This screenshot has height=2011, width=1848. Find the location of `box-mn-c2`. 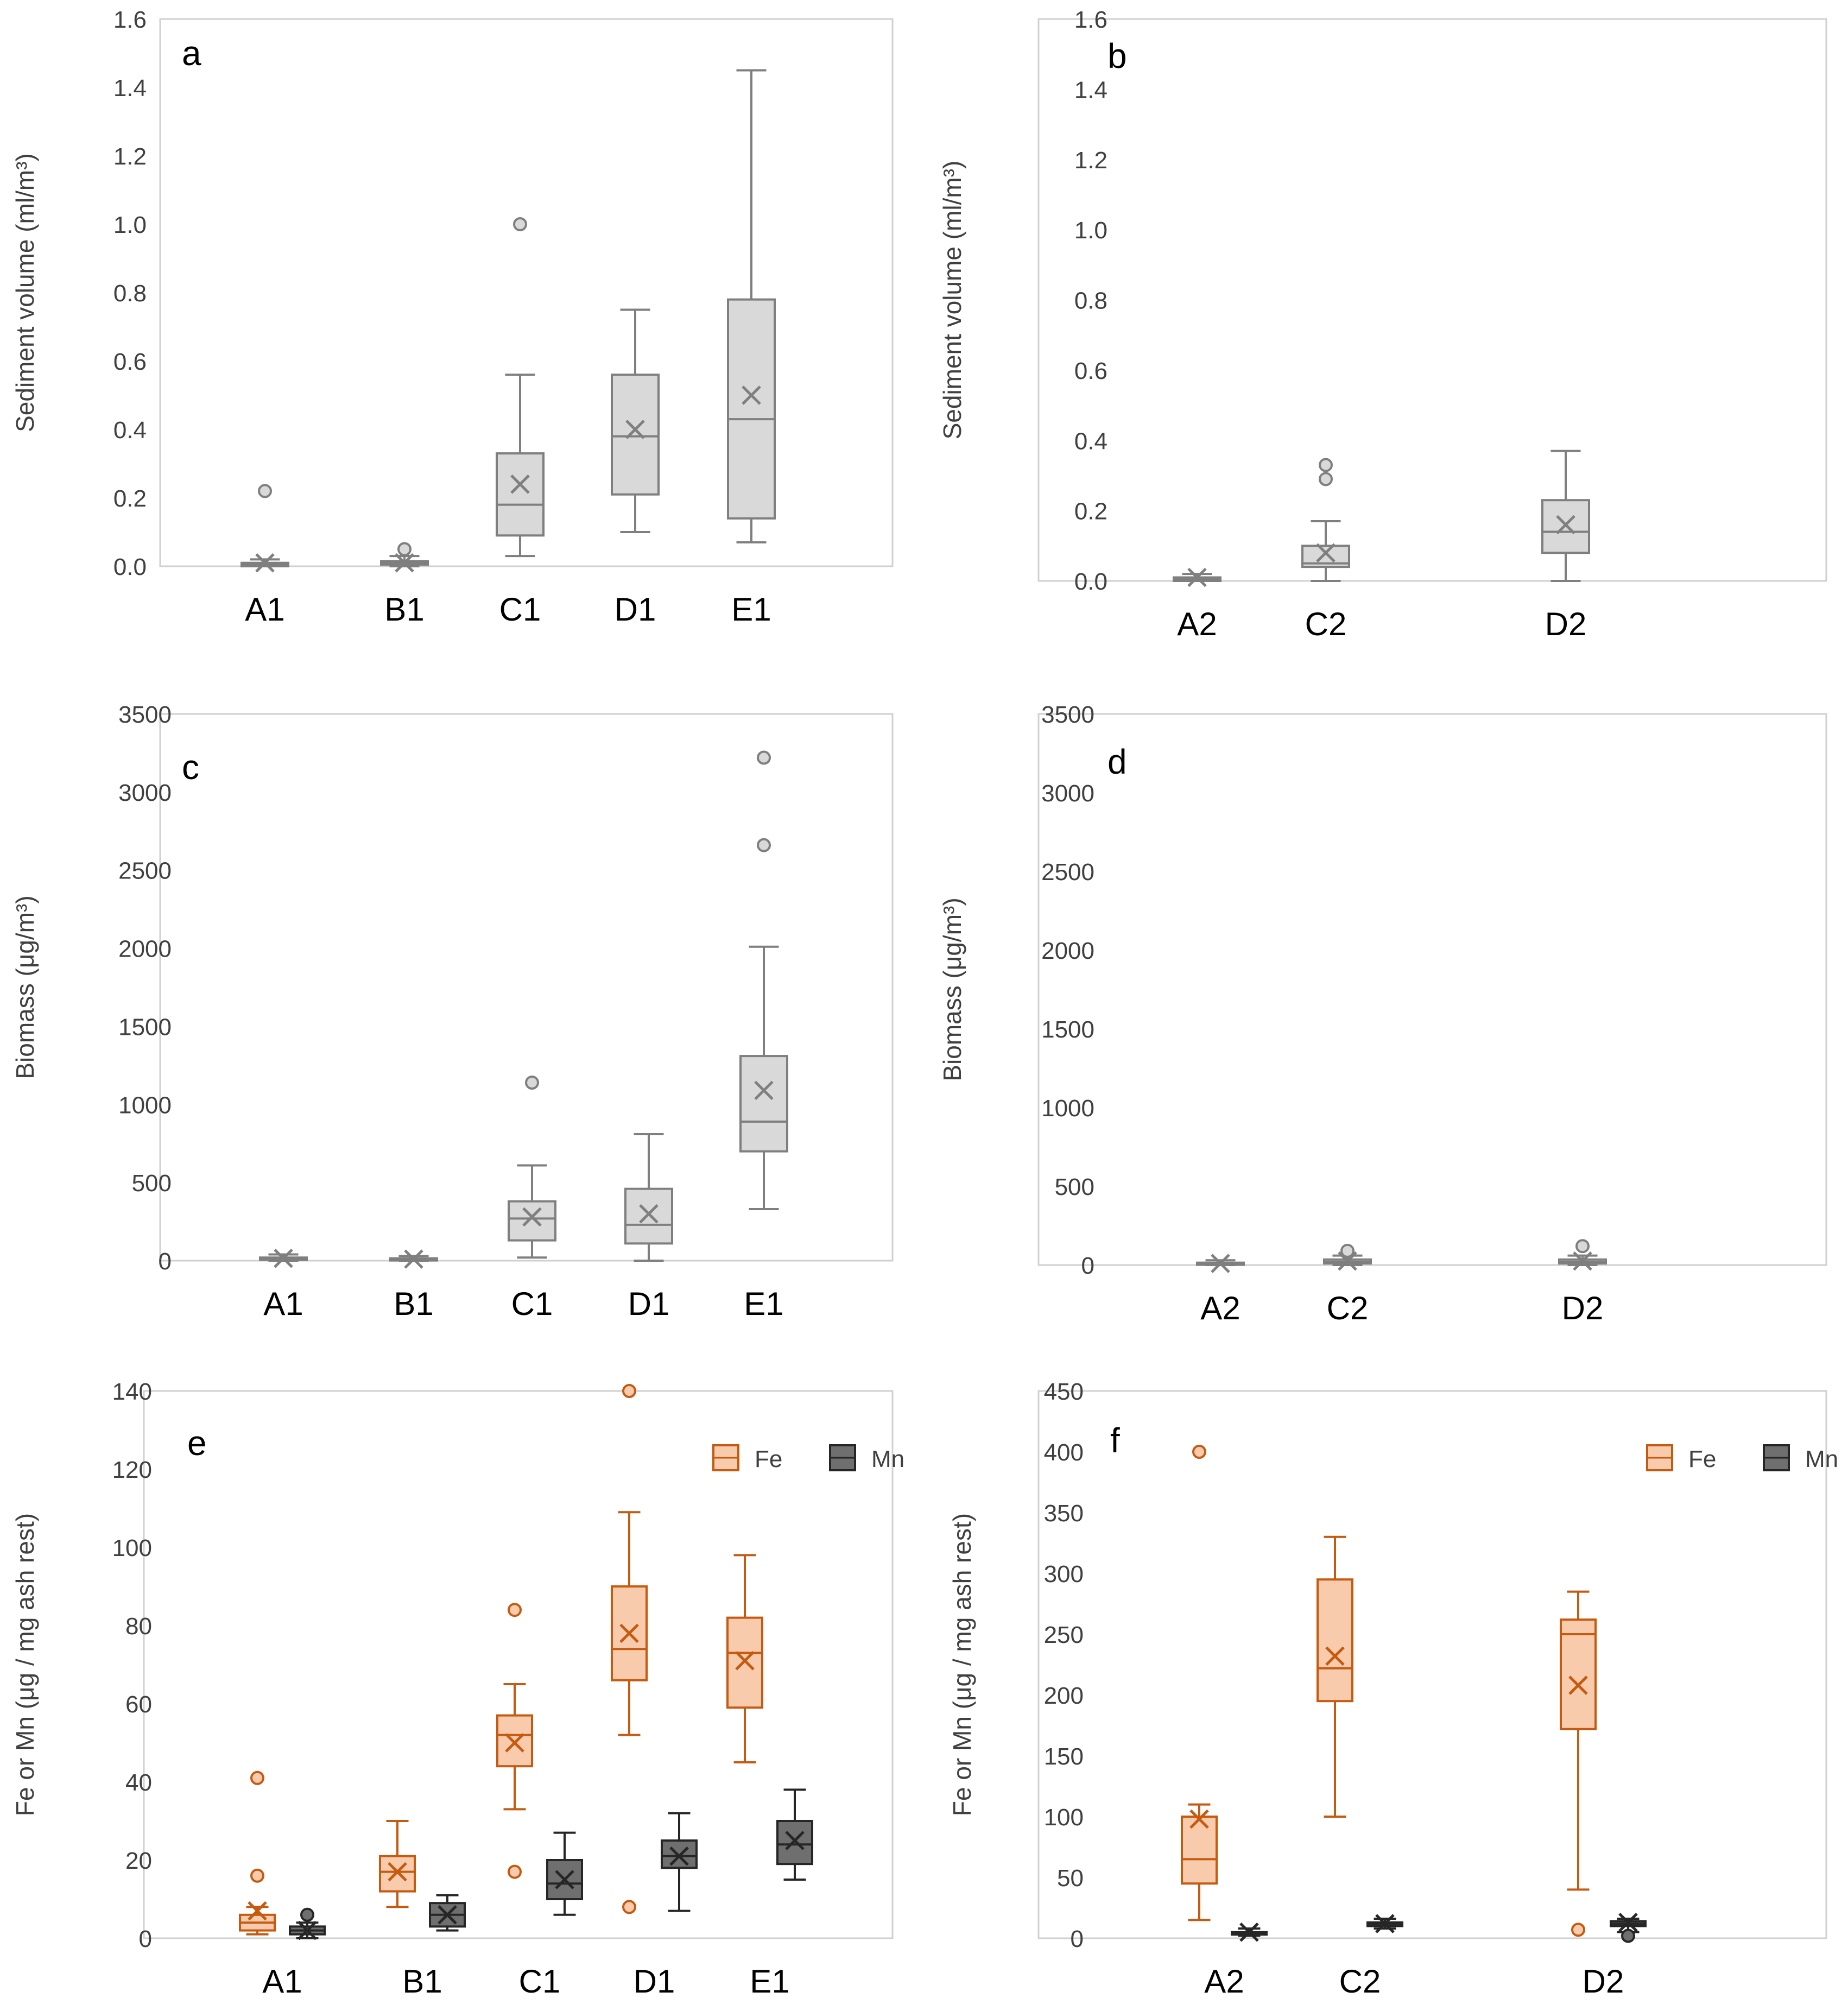

box-mn-c2 is located at coordinates (1385, 1923).